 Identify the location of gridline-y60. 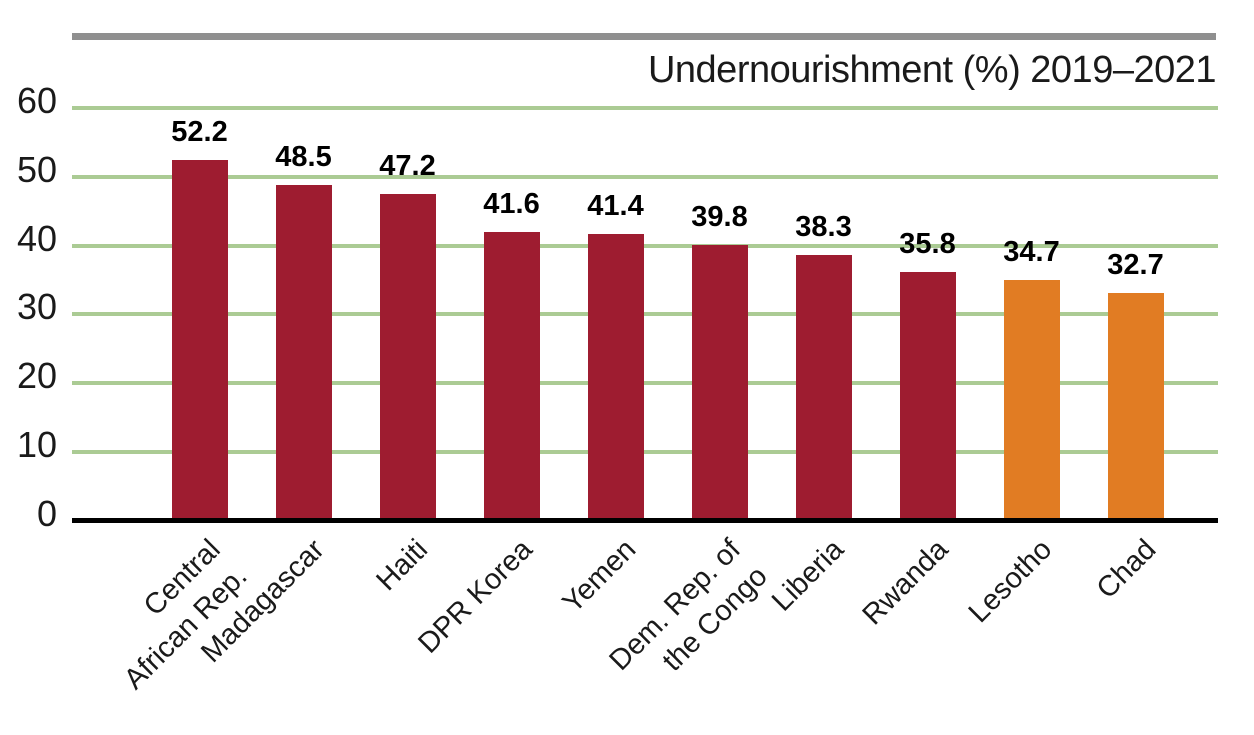
(645, 108).